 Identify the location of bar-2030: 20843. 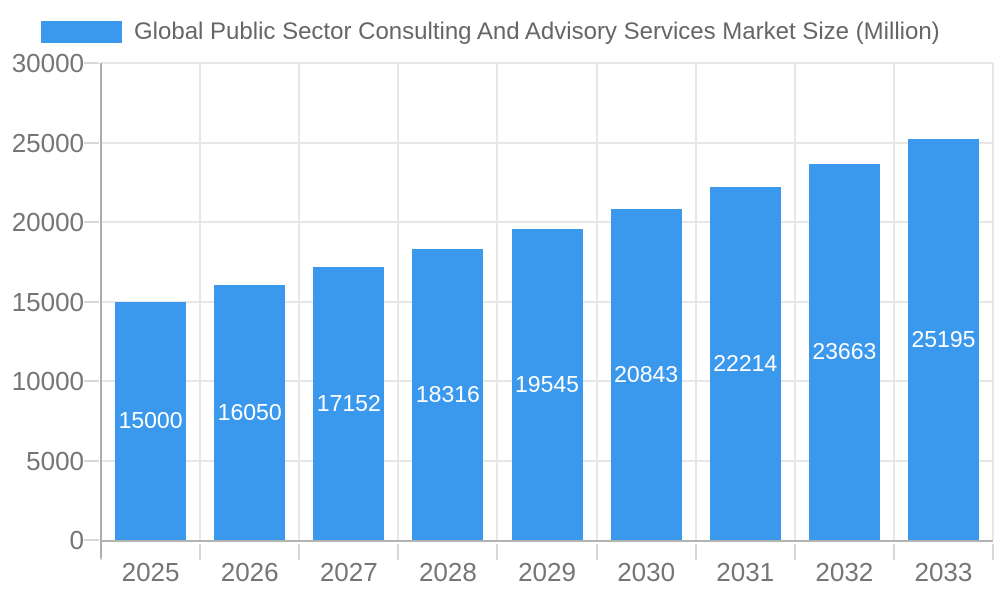
(646, 374).